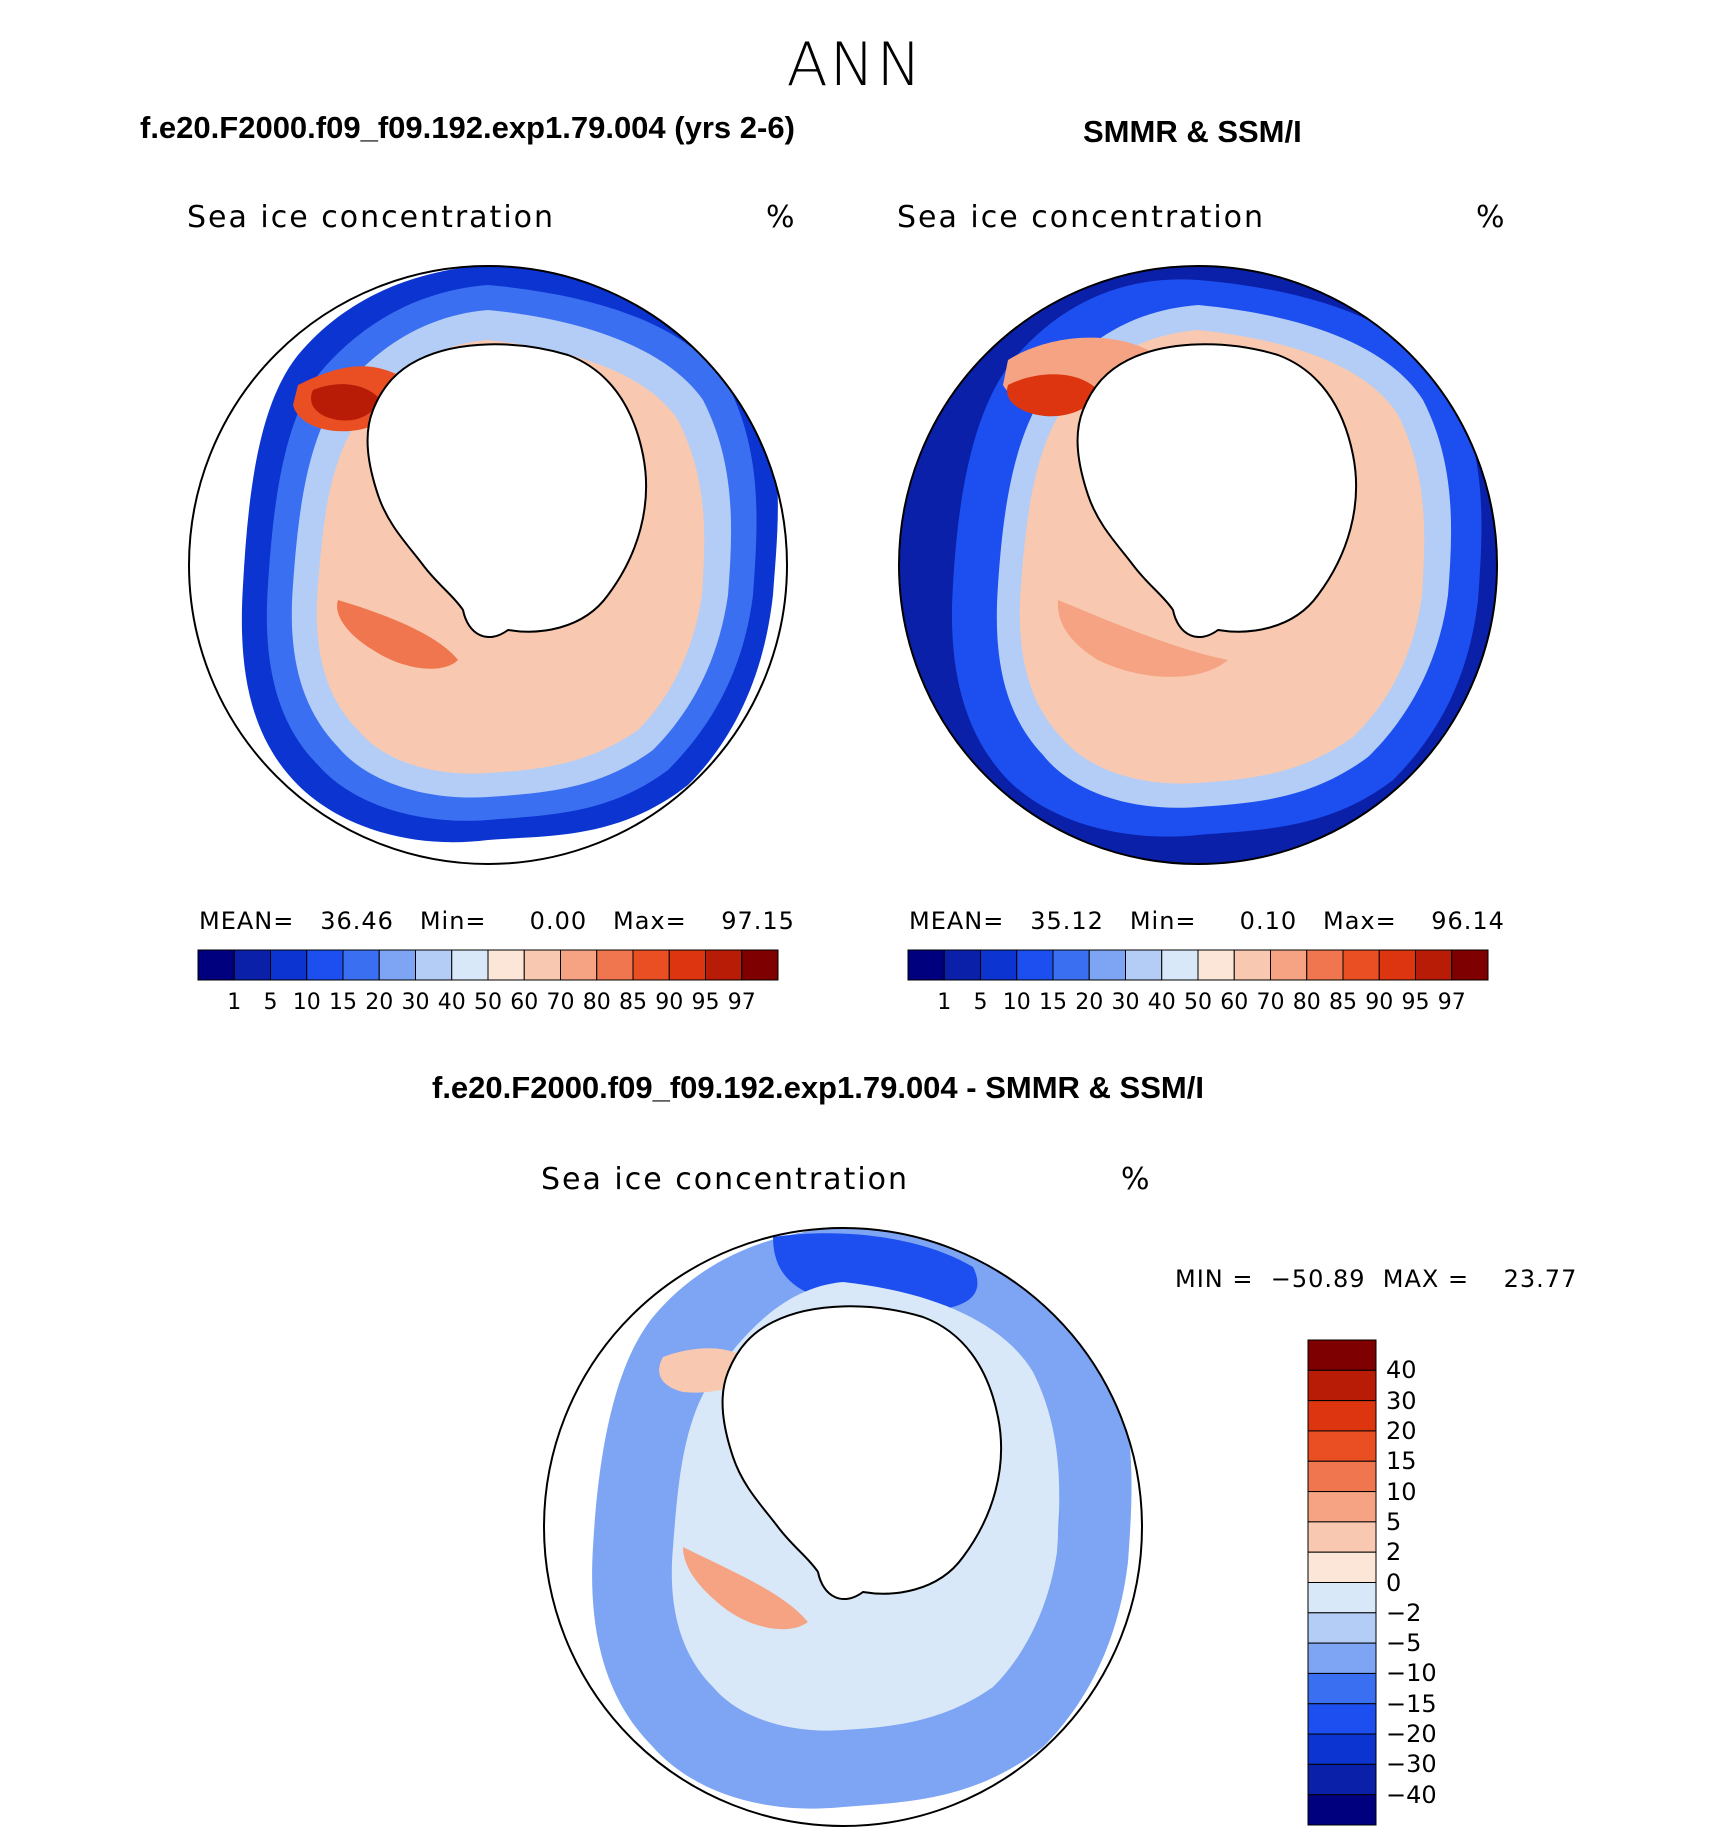 This screenshot has height=1837, width=1710. I want to click on colorbar-tick-label: 85, so click(633, 1002).